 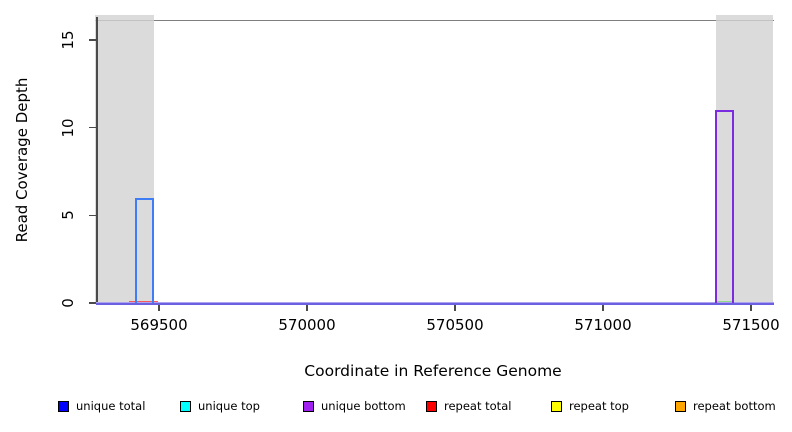 I want to click on x-tick-label: 569500, so click(x=159, y=325).